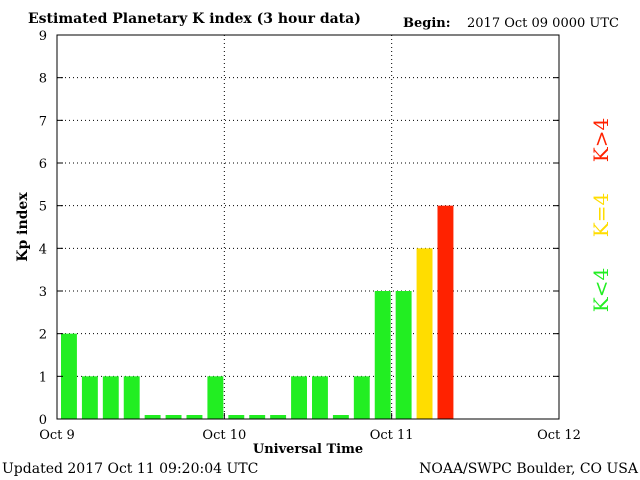  Describe the element at coordinates (43, 420) in the screenshot. I see `y-tick-label: 0` at that location.